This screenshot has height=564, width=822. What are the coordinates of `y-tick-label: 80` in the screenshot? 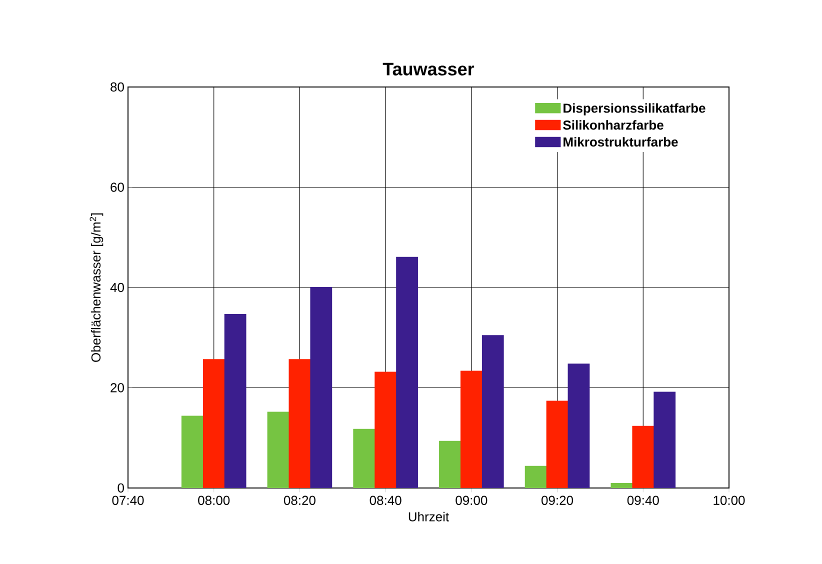 It's located at (117, 87).